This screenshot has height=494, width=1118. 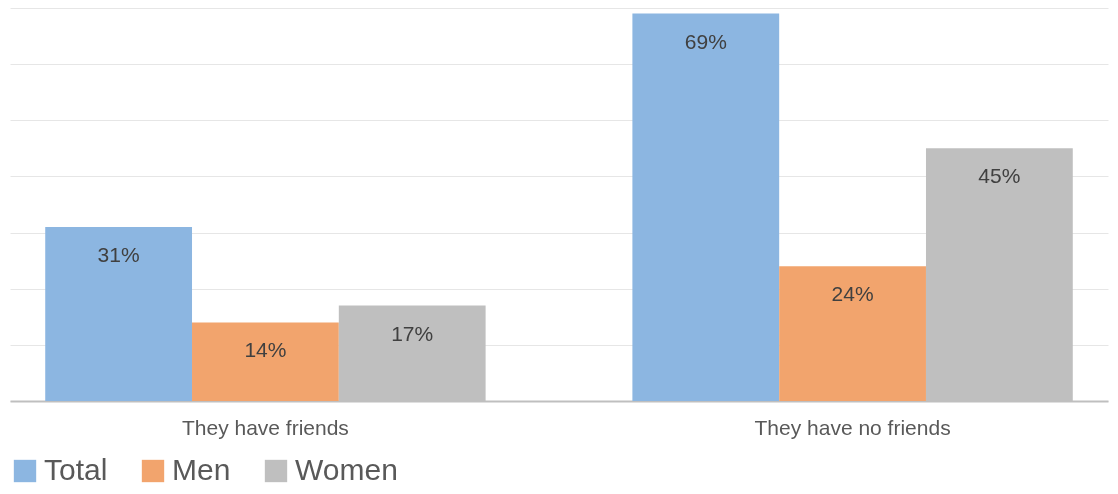 What do you see at coordinates (852, 427) in the screenshot?
I see `x-tick-label: They have no friends` at bounding box center [852, 427].